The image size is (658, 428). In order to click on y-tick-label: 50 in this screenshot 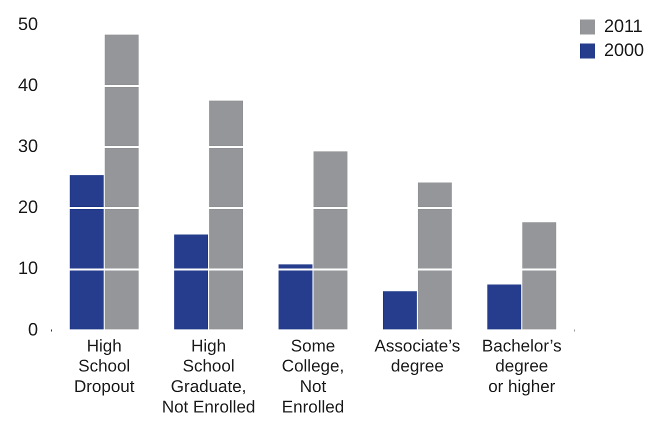, I will do `click(28, 24)`.